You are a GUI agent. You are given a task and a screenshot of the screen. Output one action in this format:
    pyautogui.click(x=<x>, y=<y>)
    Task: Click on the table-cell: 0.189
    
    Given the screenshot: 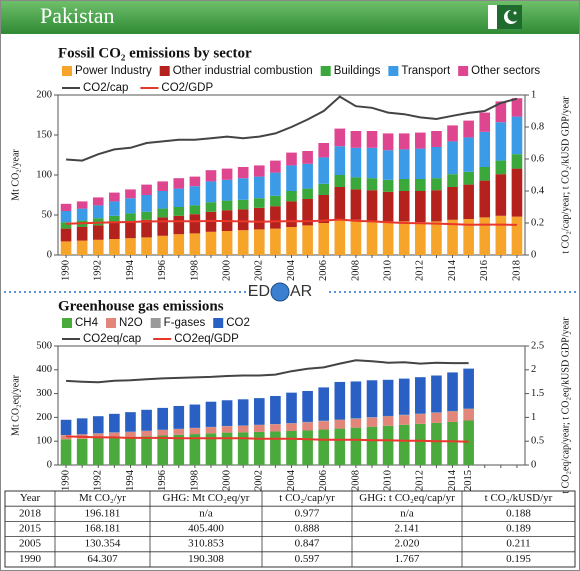 What is the action you would take?
    pyautogui.click(x=518, y=529)
    